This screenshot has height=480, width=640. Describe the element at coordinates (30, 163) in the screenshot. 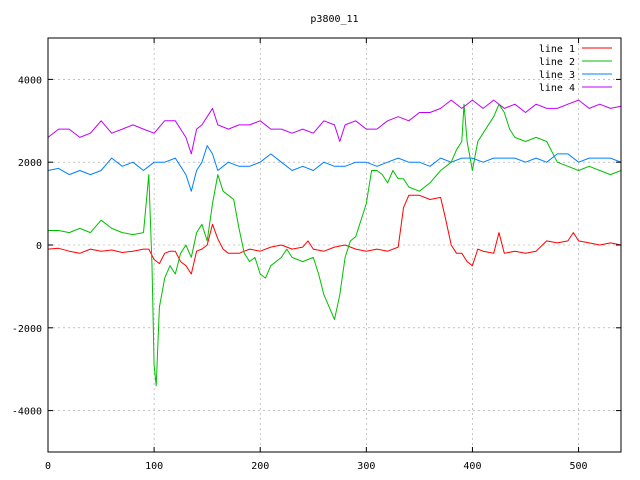

I see `y-tick-label: 2000` at that location.